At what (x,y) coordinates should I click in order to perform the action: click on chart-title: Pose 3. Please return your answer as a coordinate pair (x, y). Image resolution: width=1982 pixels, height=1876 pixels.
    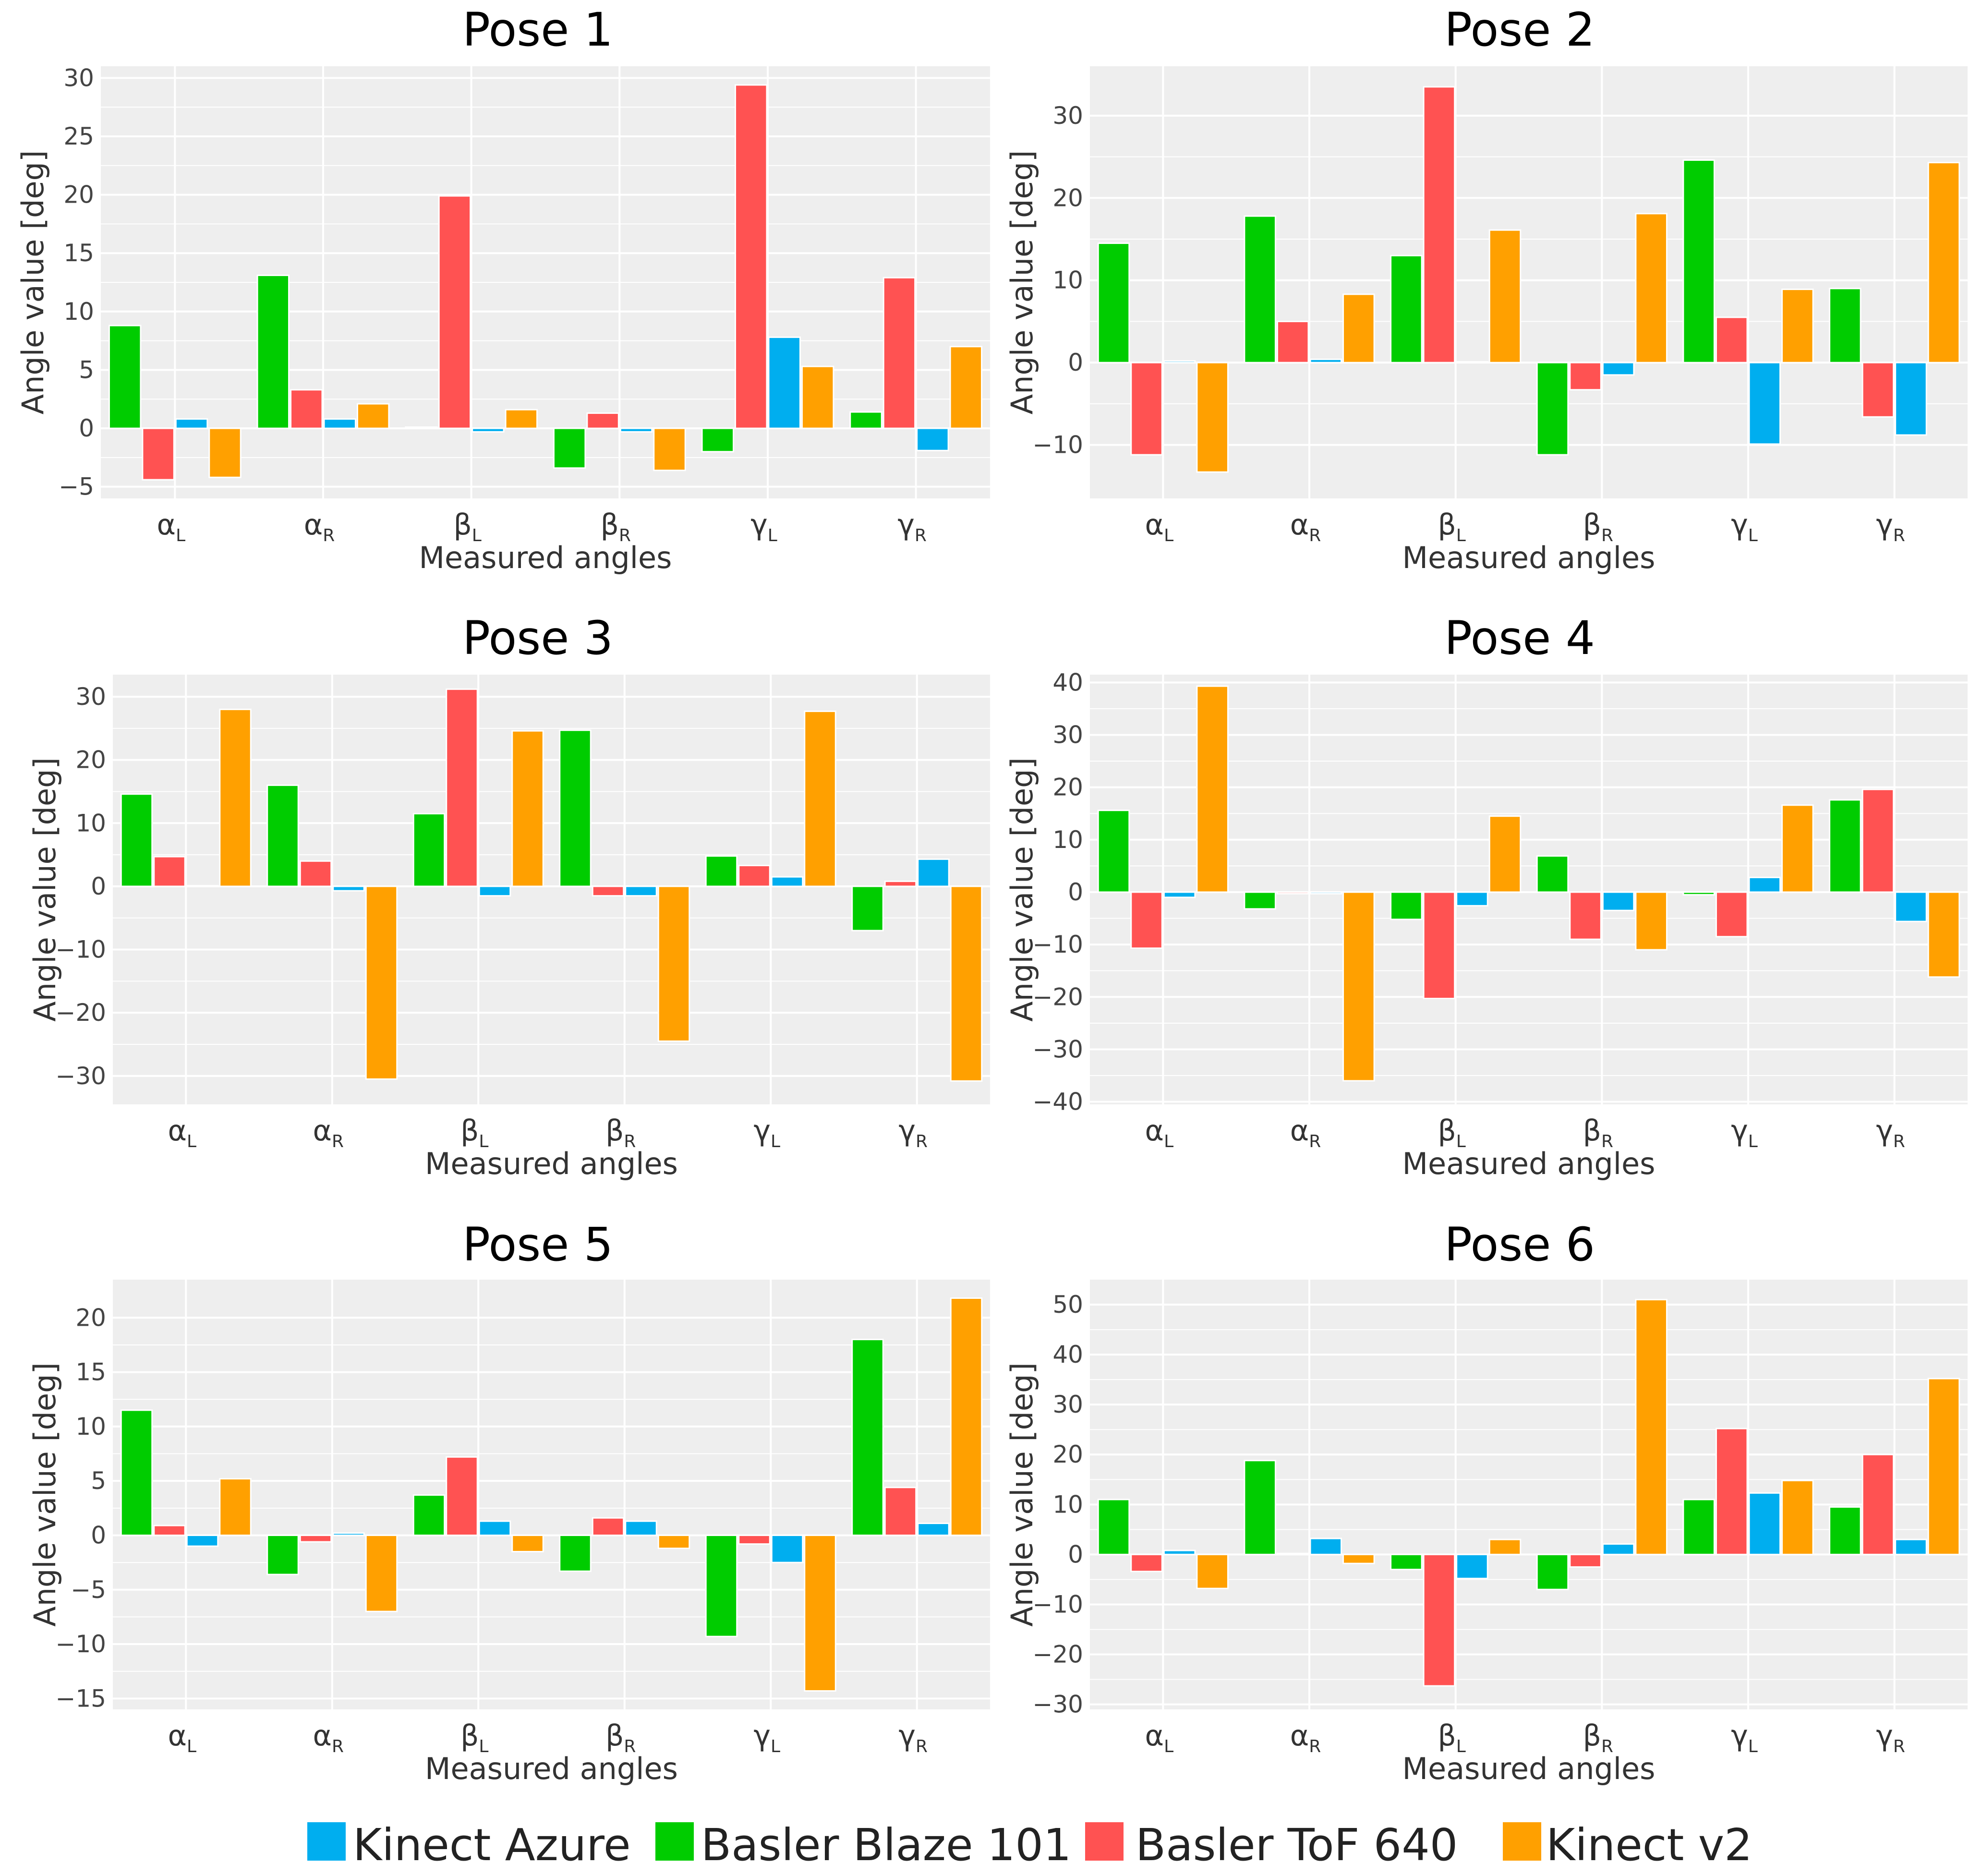
    Looking at the image, I should click on (537, 638).